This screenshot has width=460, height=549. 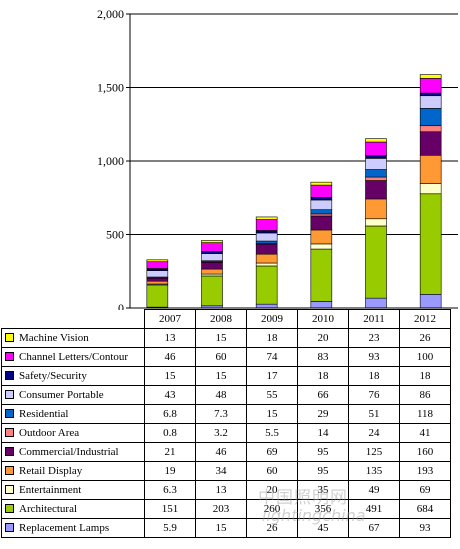 I want to click on table-header-row: 2007 2008 2009 2010 2011 2012, so click(x=226, y=319).